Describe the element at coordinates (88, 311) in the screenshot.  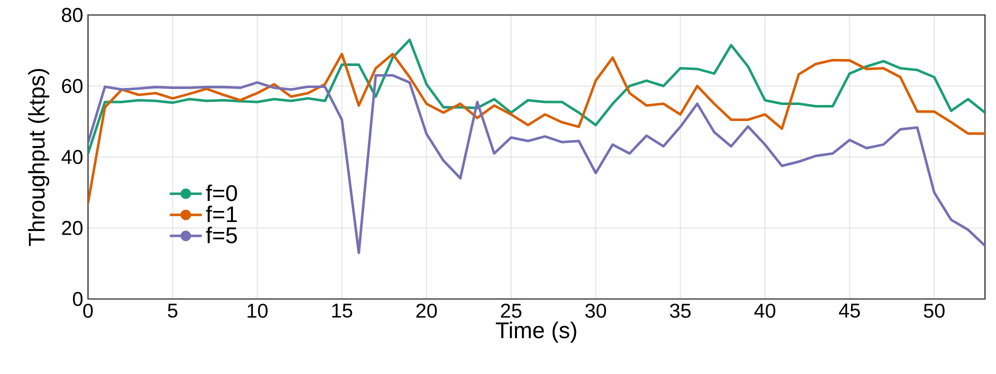
I see `x-tick-label: 0` at that location.